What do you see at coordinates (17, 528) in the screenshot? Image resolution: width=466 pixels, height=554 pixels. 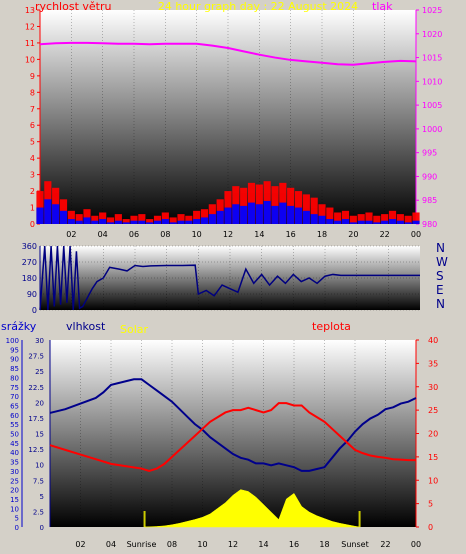 I see `rain-tick-label: 0` at bounding box center [17, 528].